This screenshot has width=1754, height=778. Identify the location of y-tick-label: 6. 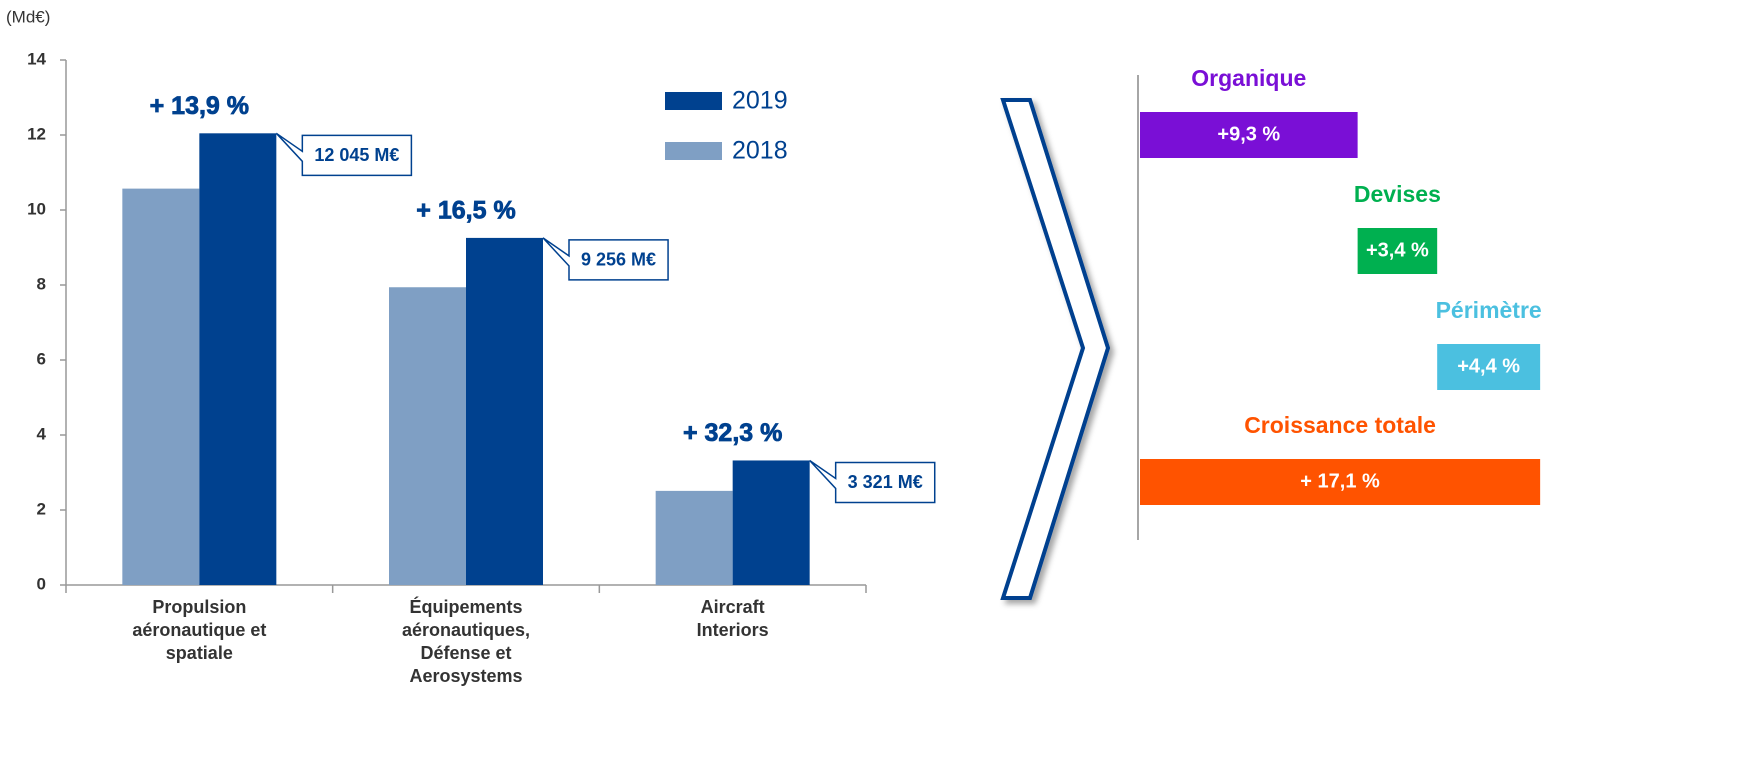
(41, 358).